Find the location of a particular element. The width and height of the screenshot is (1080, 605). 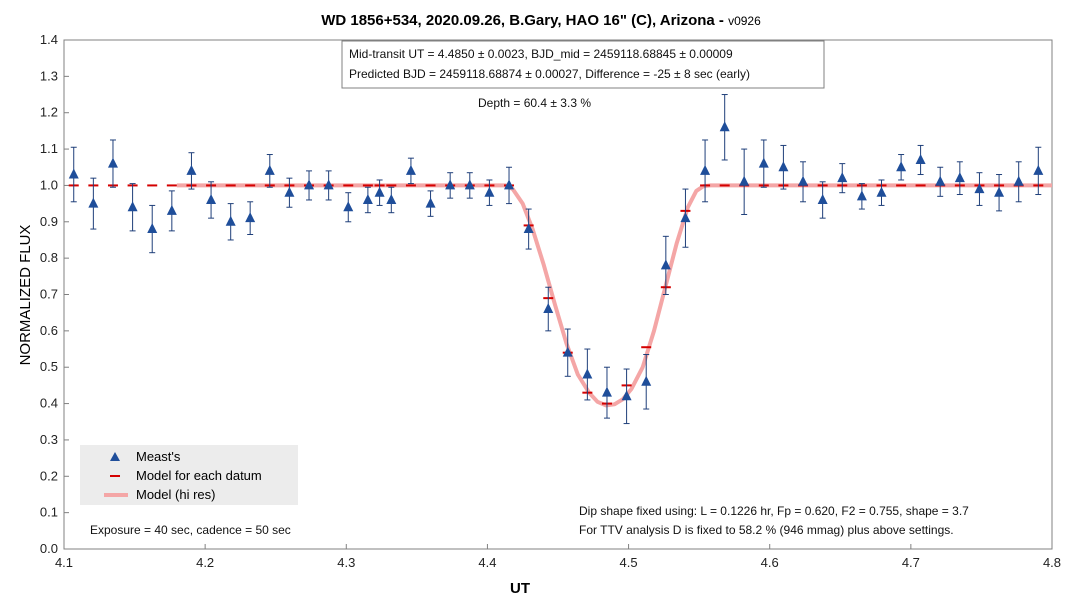

x-tick-label: 4.2 is located at coordinates (205, 562).